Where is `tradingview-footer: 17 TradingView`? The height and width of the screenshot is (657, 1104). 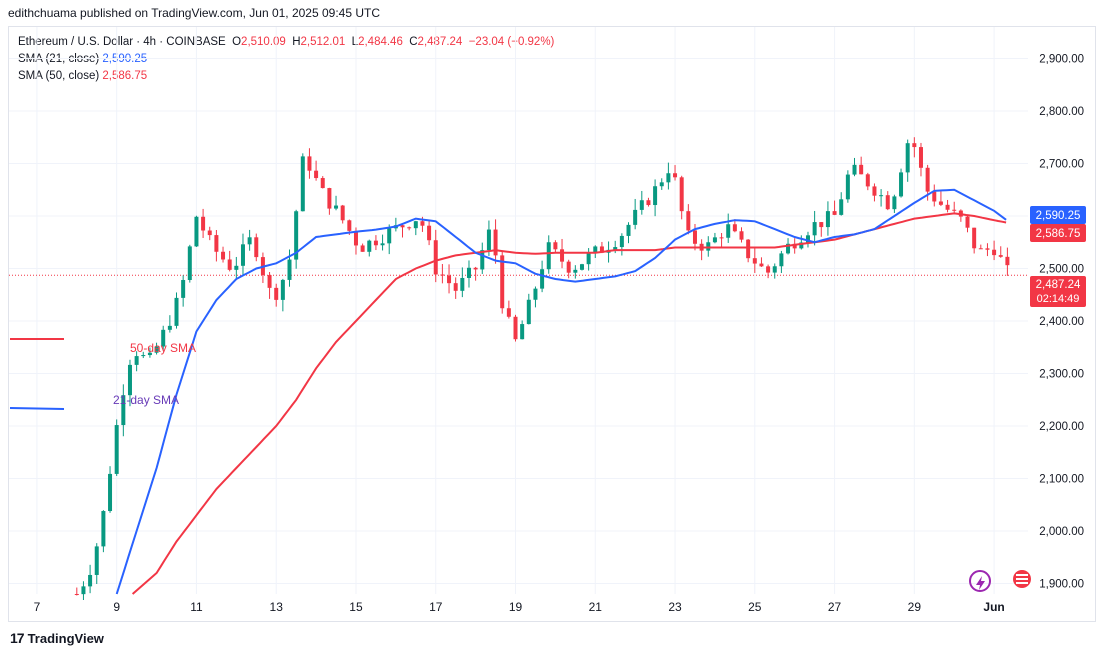
tradingview-footer: 17 TradingView is located at coordinates (57, 638).